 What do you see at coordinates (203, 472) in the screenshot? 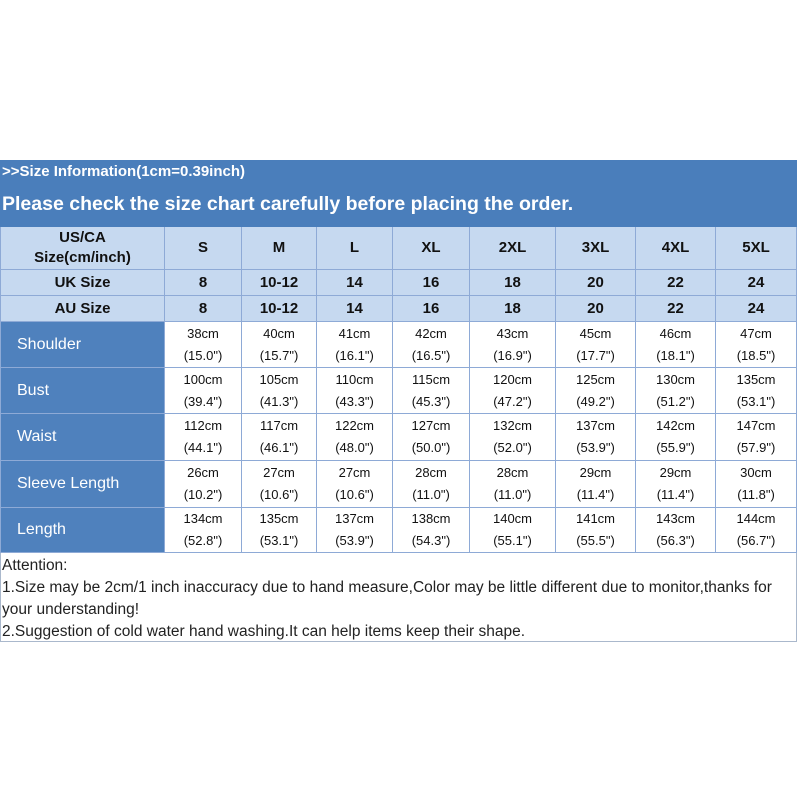
I see `cm-value: 26cm` at bounding box center [203, 472].